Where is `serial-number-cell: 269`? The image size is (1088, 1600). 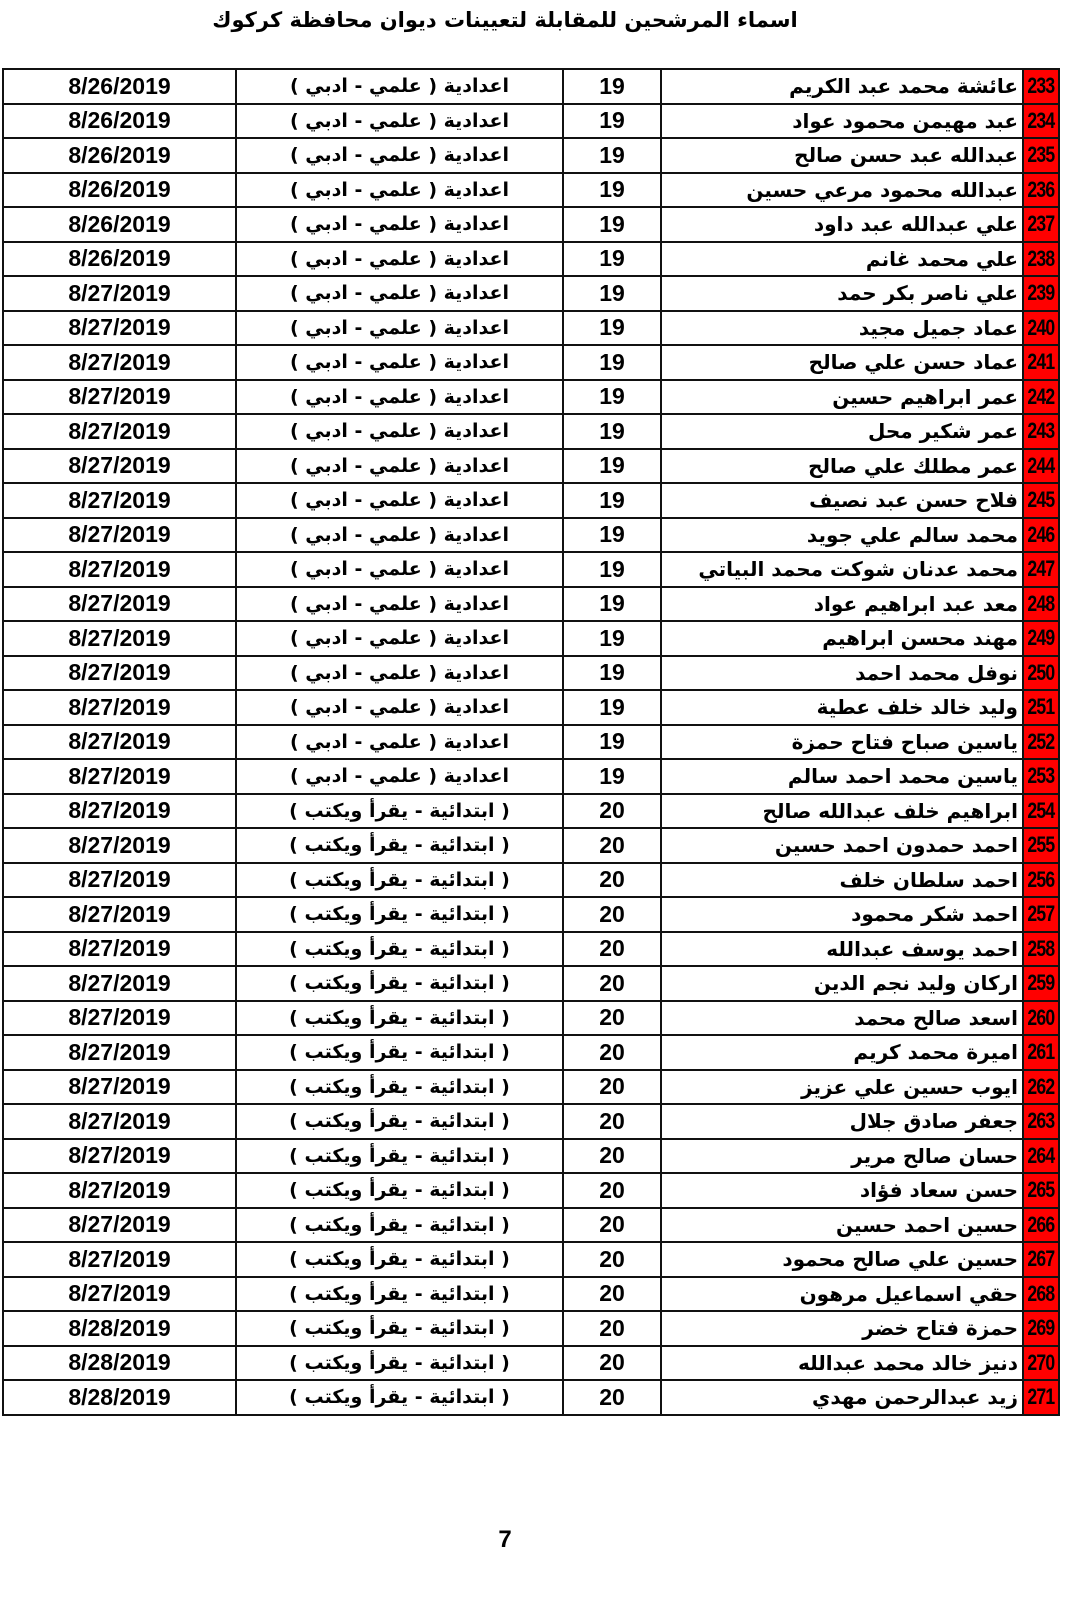 serial-number-cell: 269 is located at coordinates (1041, 1328).